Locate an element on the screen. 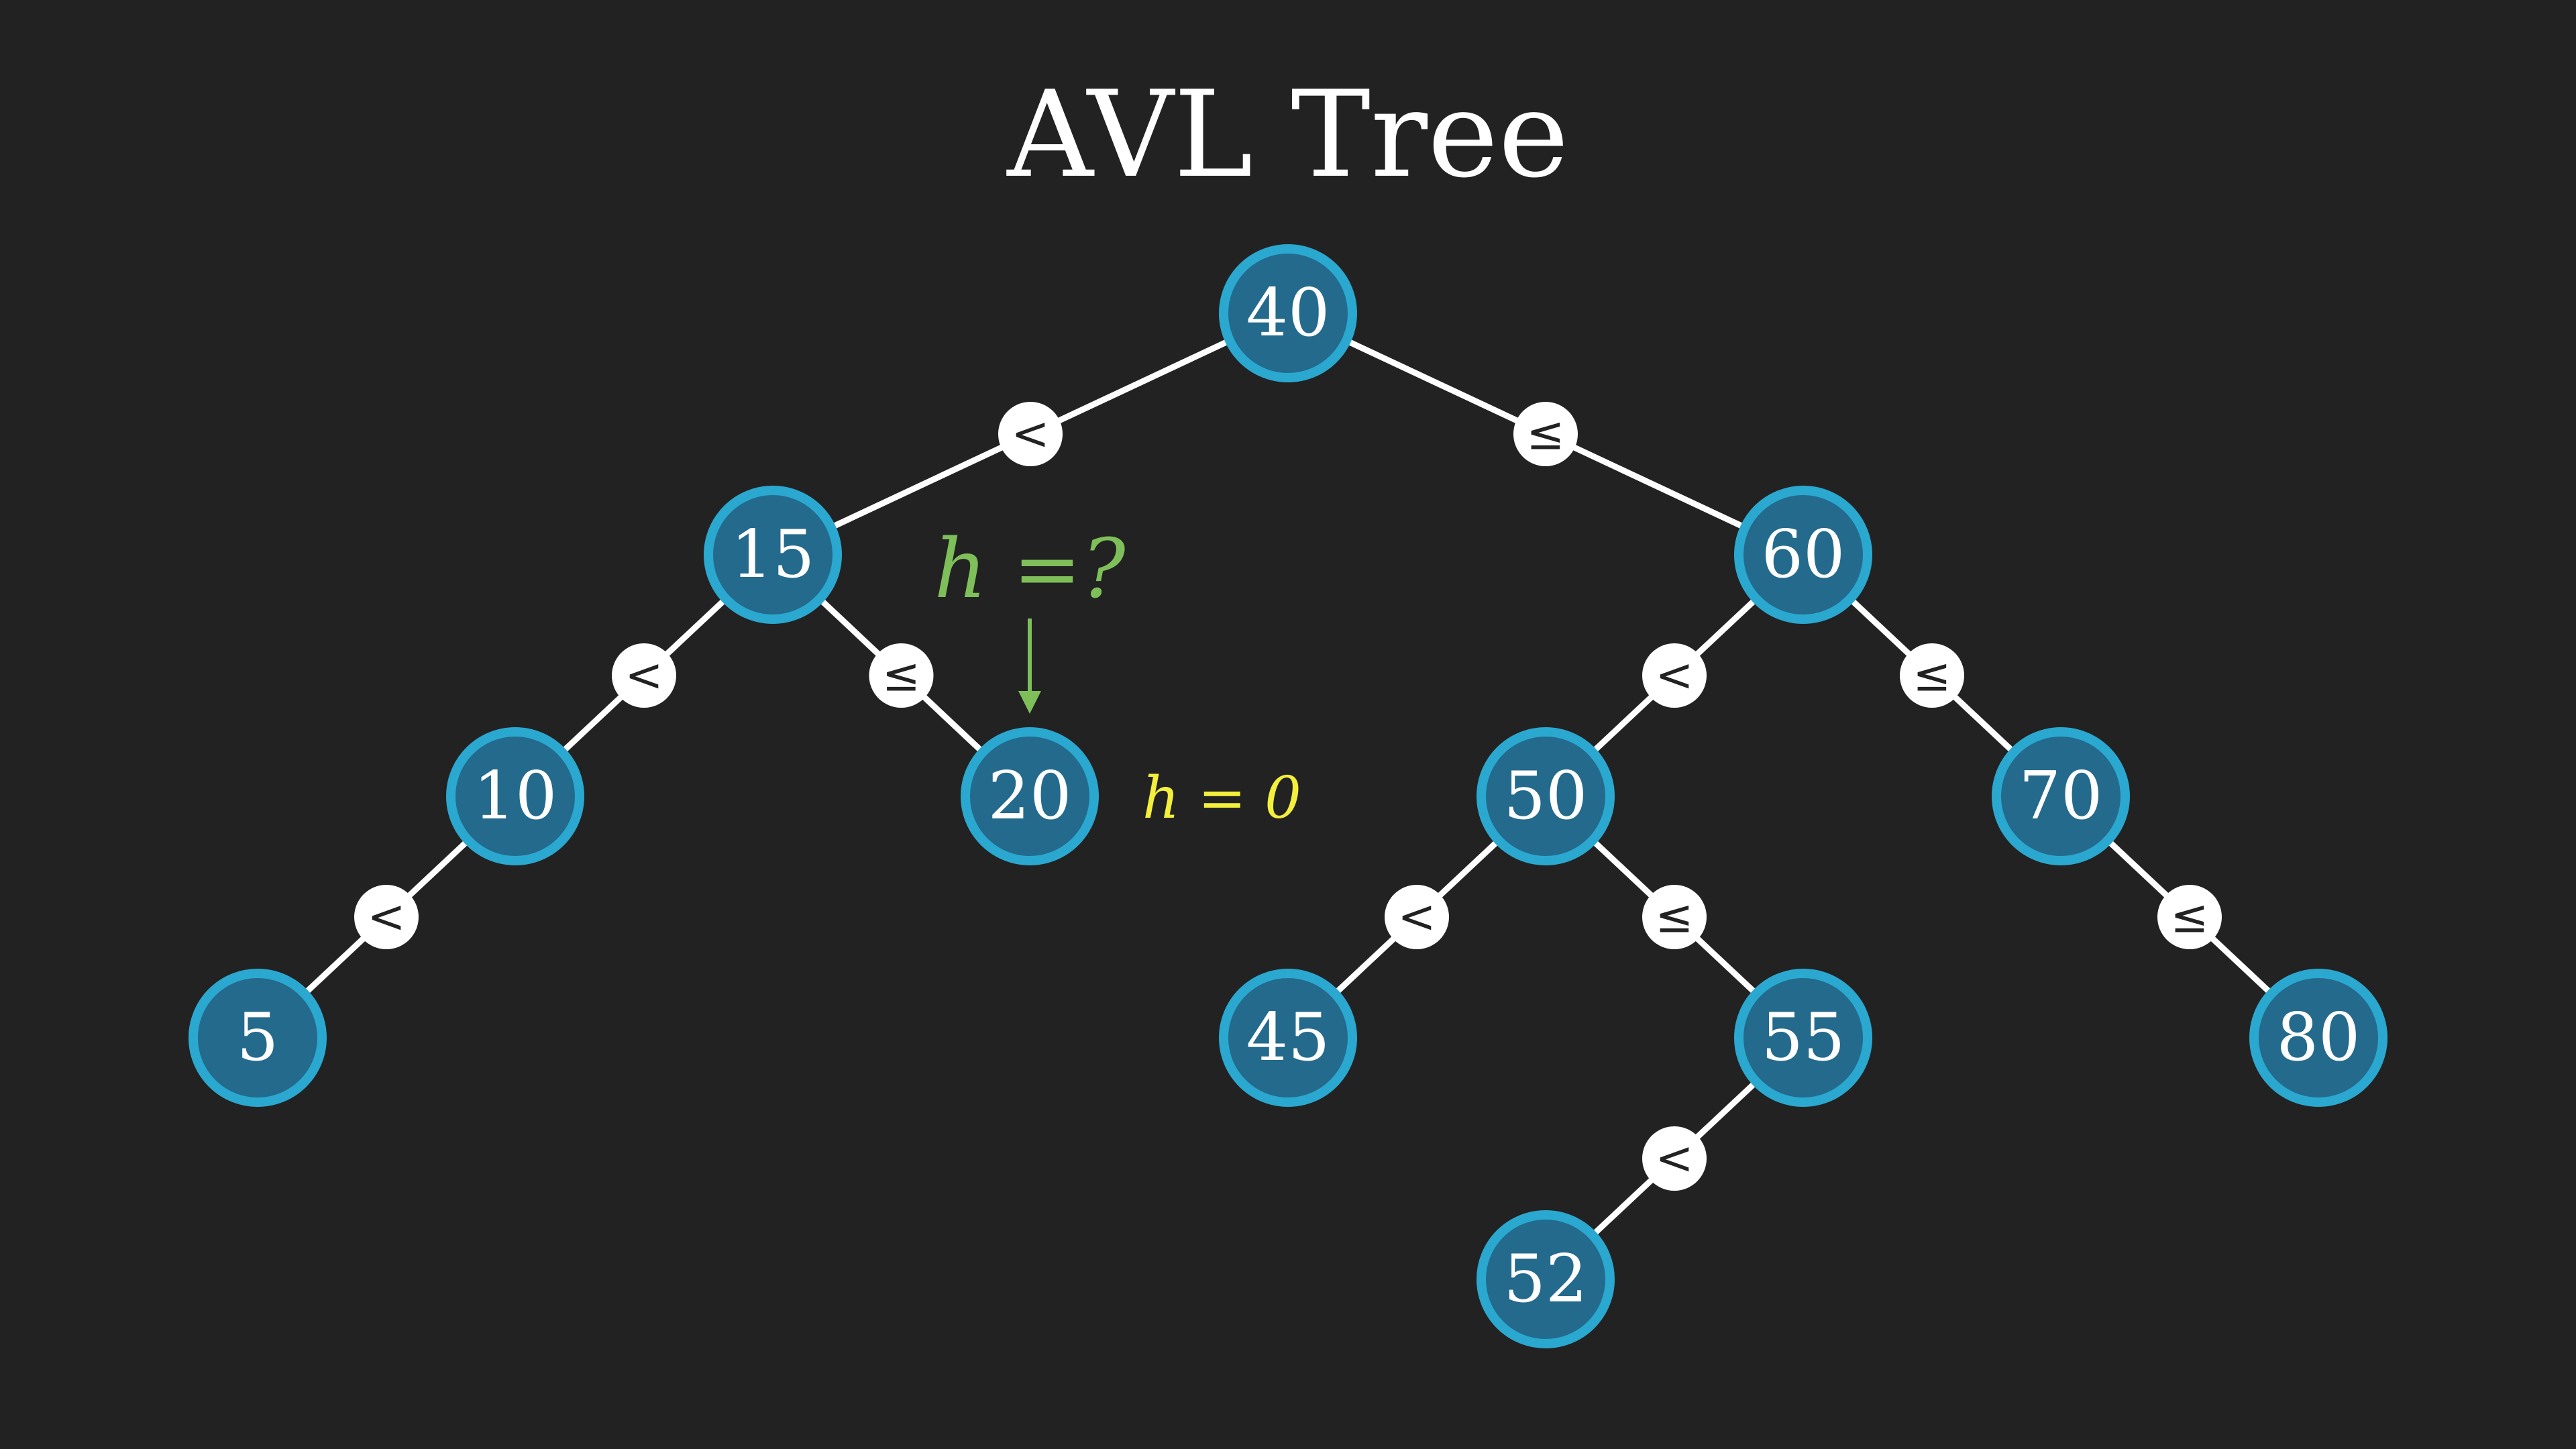  node-value: 20 is located at coordinates (1030, 796).